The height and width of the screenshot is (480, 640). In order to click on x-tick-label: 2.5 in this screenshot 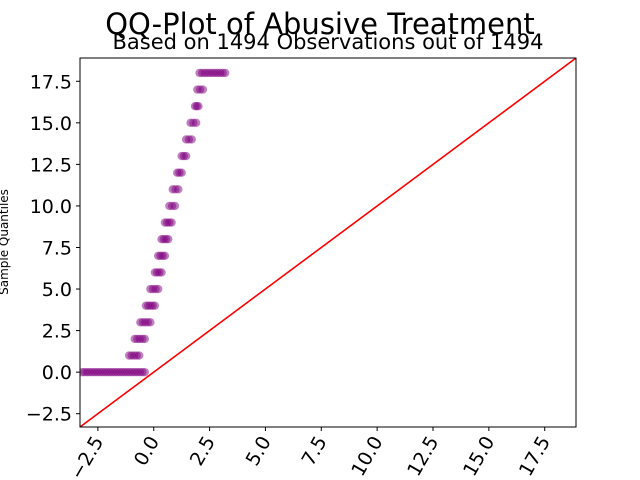, I will do `click(203, 451)`.